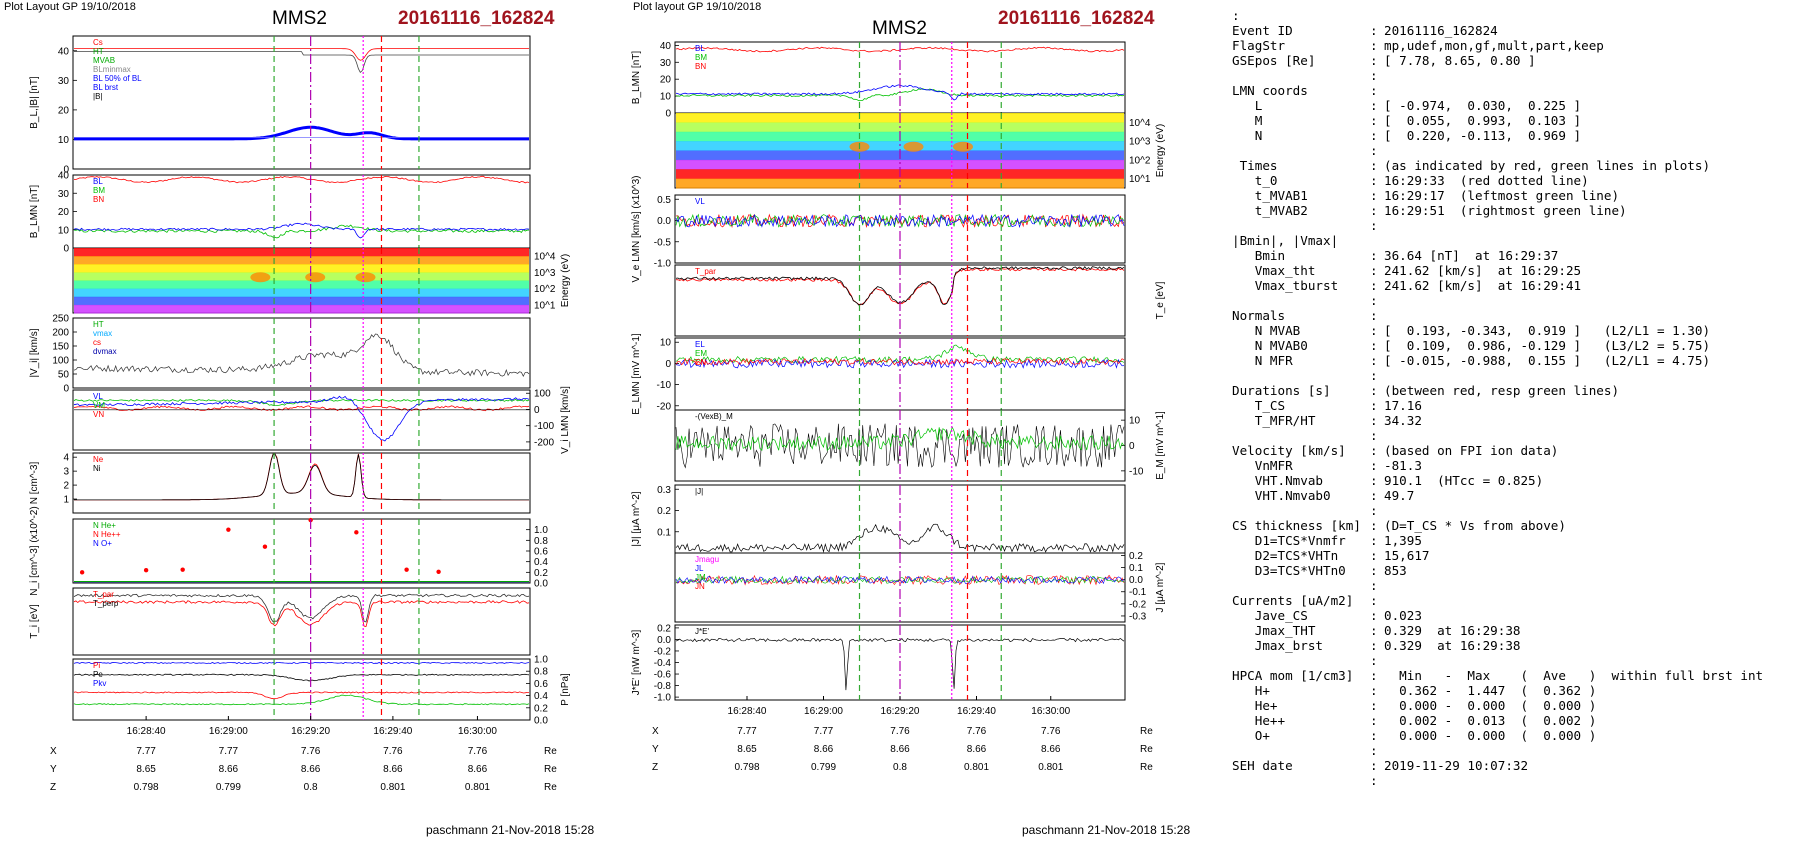 The width and height of the screenshot is (1804, 841). What do you see at coordinates (1512, 615) in the screenshot?
I see `summary-row: Jave_CS:0.023` at bounding box center [1512, 615].